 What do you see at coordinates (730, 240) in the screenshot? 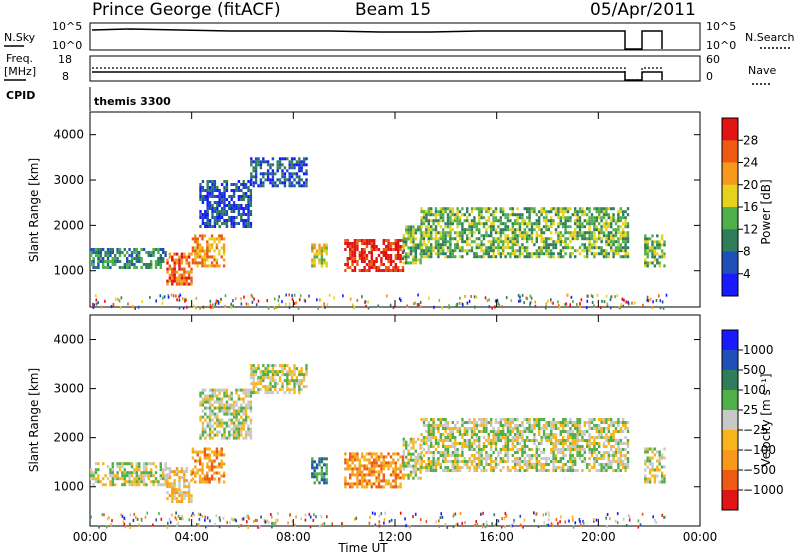
I see `colorbar-swatch` at bounding box center [730, 240].